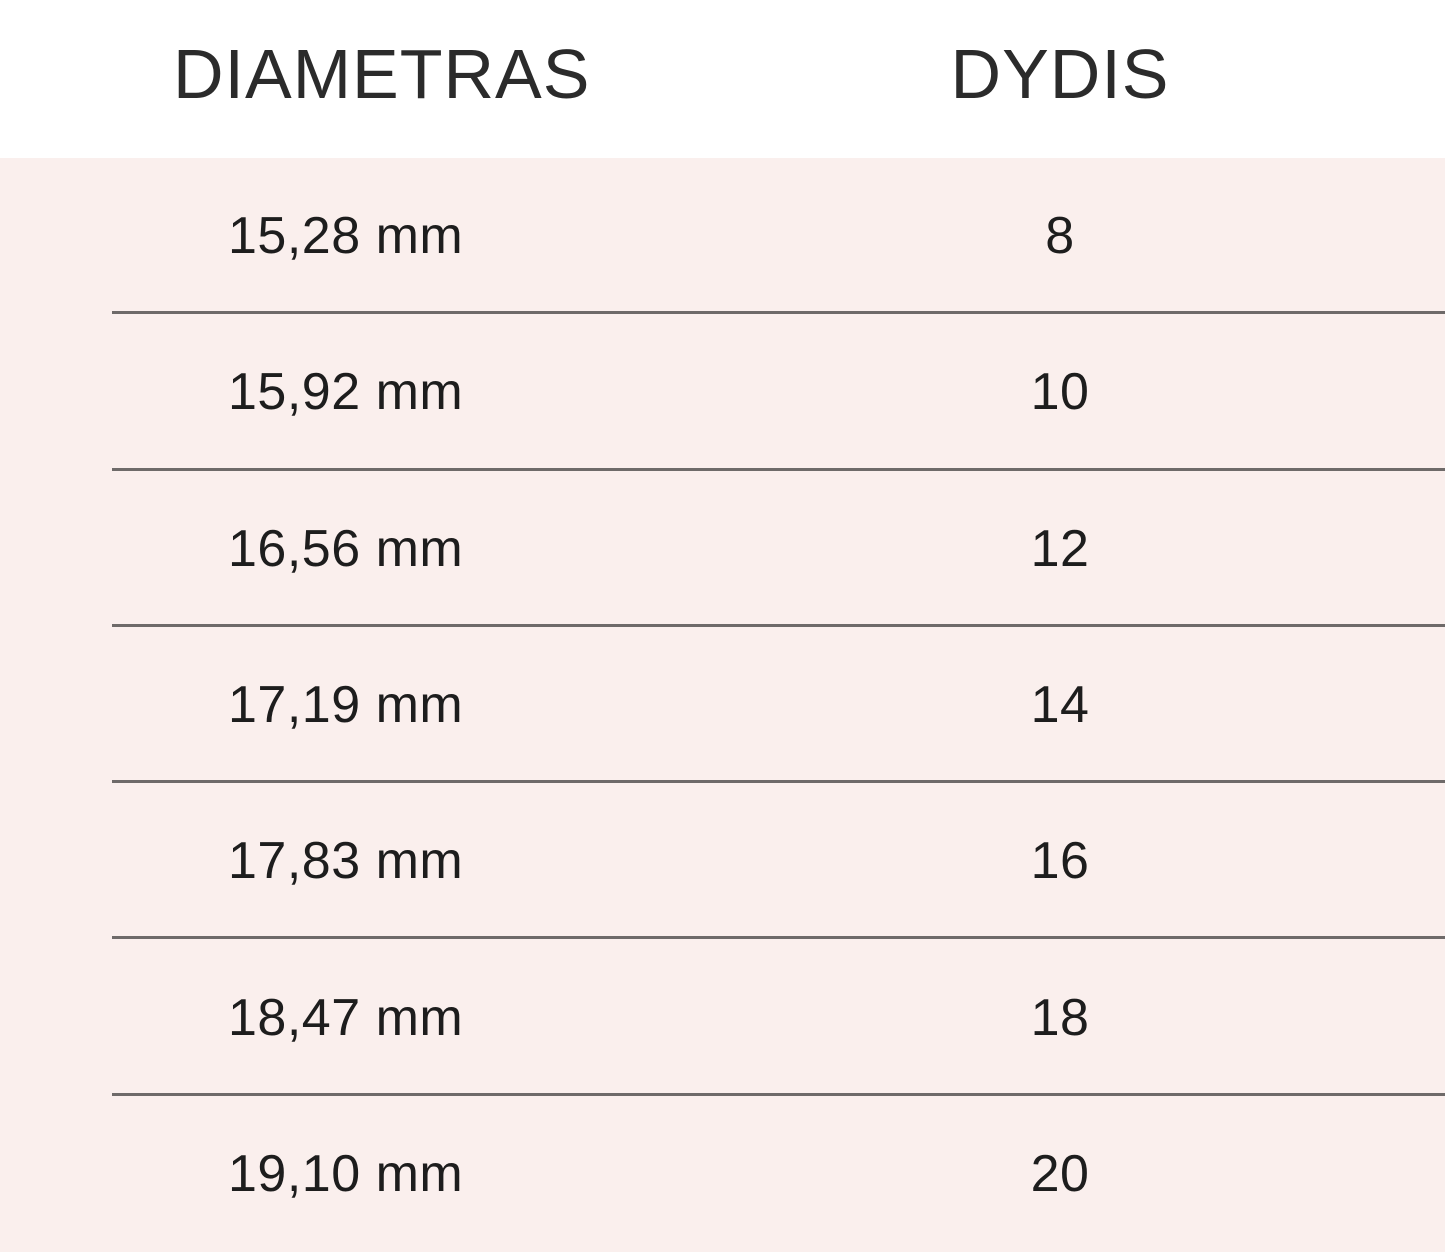 The image size is (1445, 1252). What do you see at coordinates (346, 1173) in the screenshot?
I see `cell-diameter: 19,10 mm` at bounding box center [346, 1173].